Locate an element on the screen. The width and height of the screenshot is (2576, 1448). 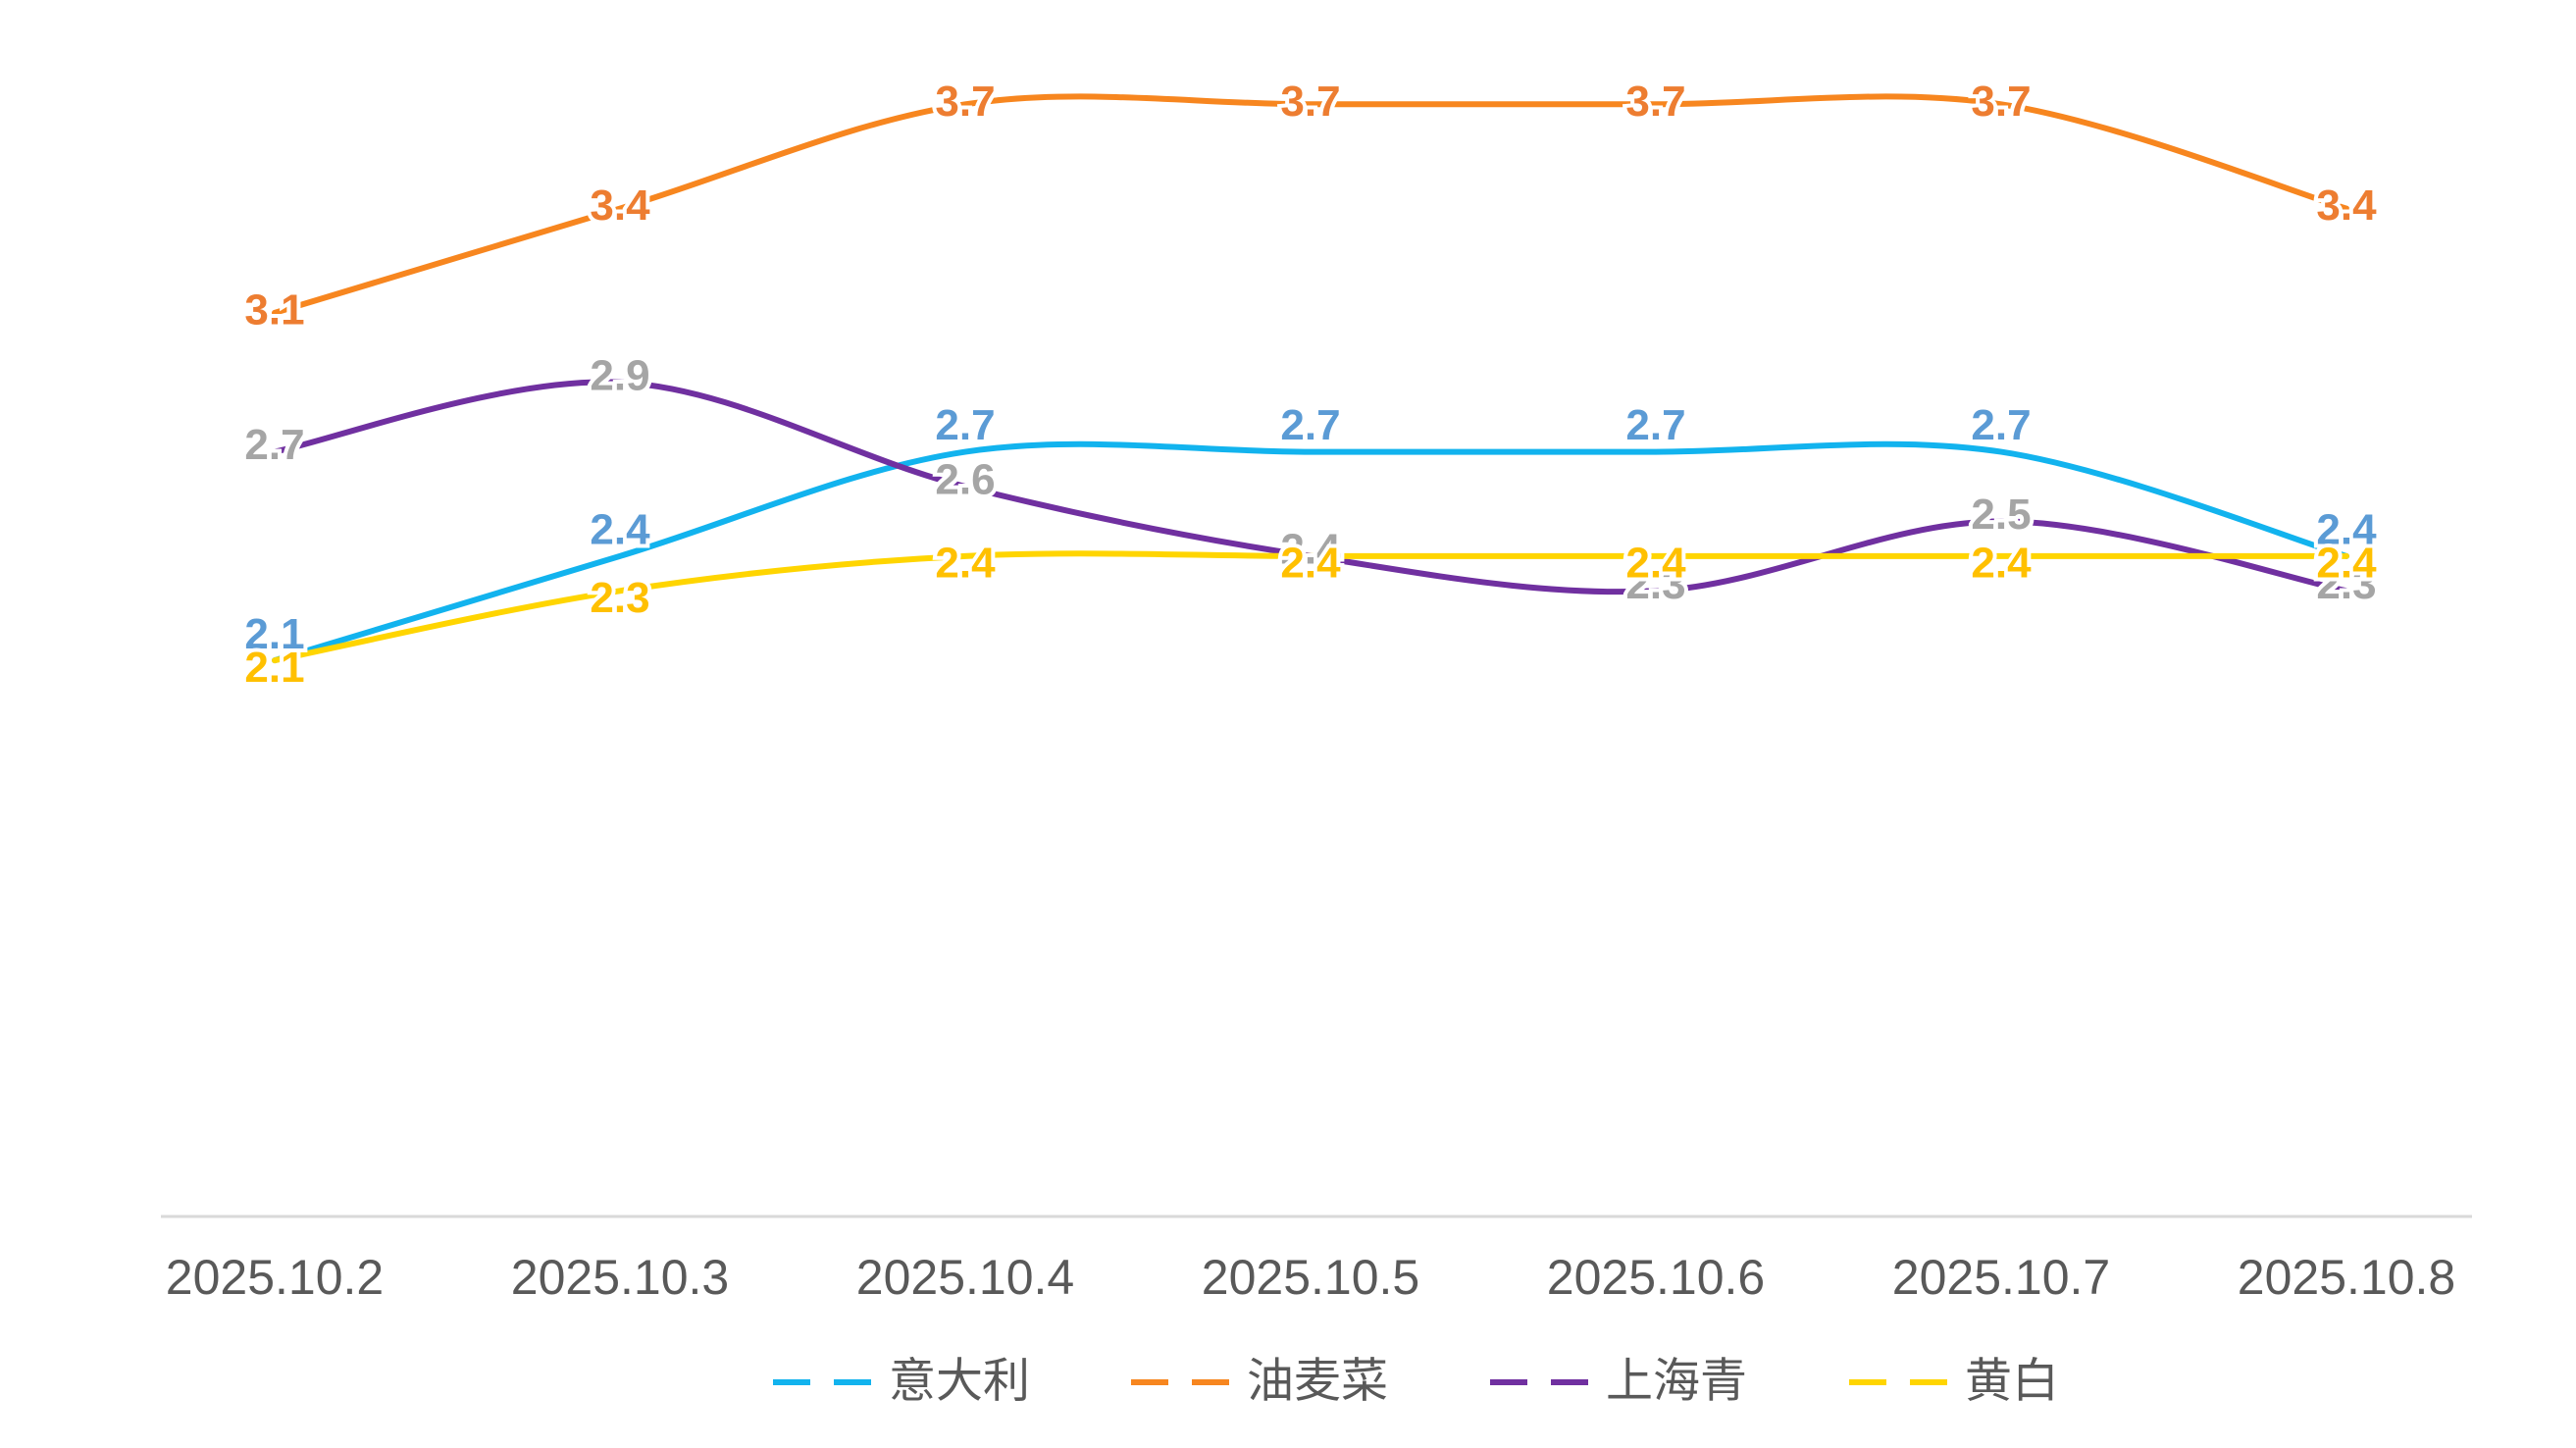
x-tick-label: 2025.10.6 is located at coordinates (1656, 1277).